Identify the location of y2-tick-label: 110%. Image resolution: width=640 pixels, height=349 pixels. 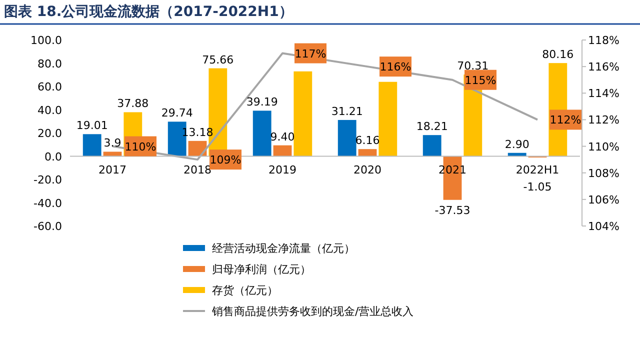
(604, 147).